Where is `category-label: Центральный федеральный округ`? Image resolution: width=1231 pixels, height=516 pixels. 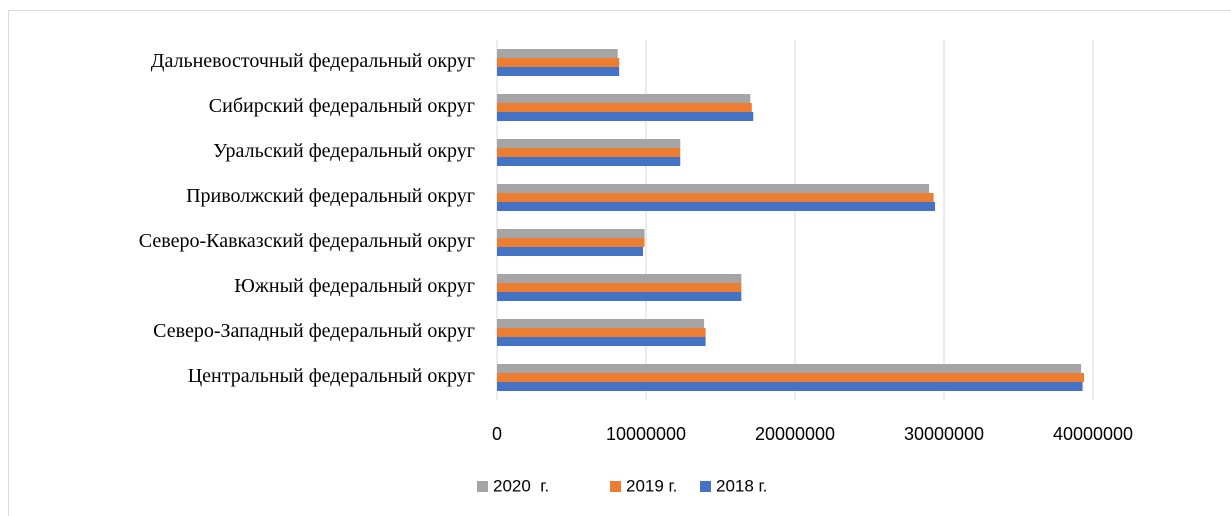
category-label: Центральный федеральный округ is located at coordinates (331, 376).